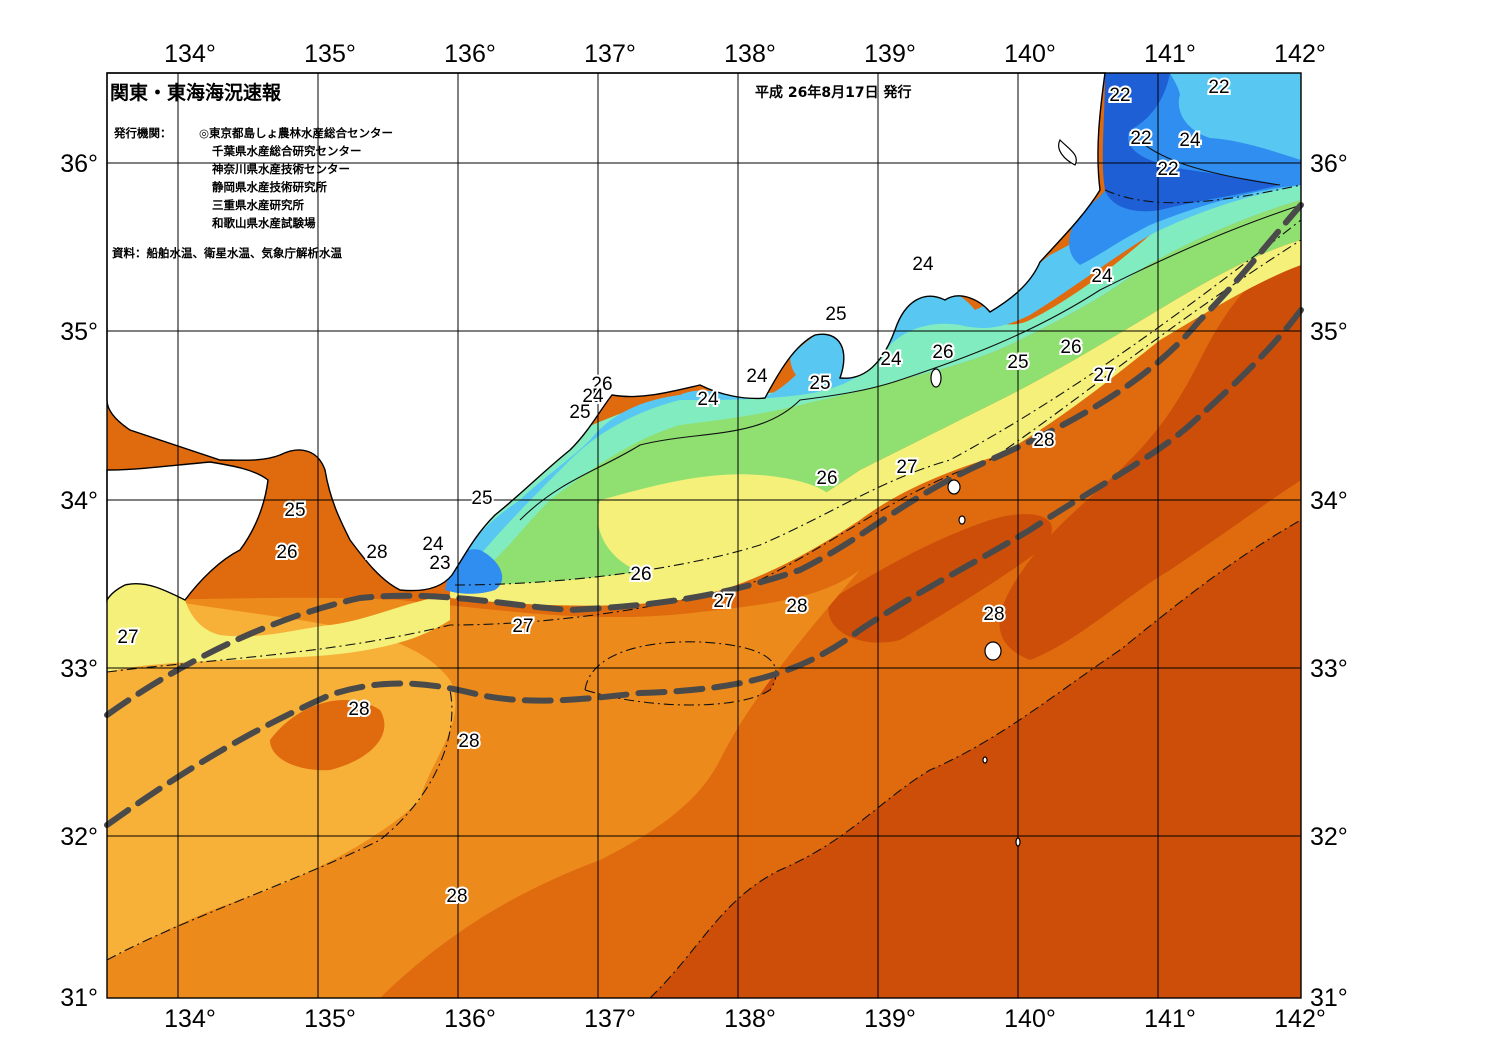 Image resolution: width=1503 pixels, height=1064 pixels. I want to click on issuer-item: 神奈川県水産技術センター, so click(281, 169).